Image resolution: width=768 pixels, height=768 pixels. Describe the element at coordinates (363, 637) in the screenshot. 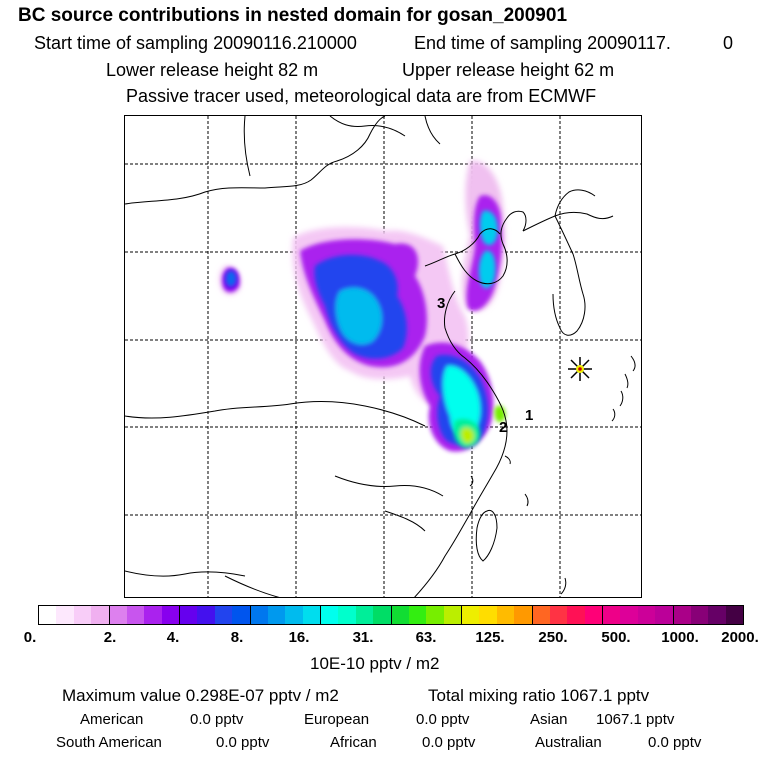

I see `colorbar-tick: 31.` at that location.